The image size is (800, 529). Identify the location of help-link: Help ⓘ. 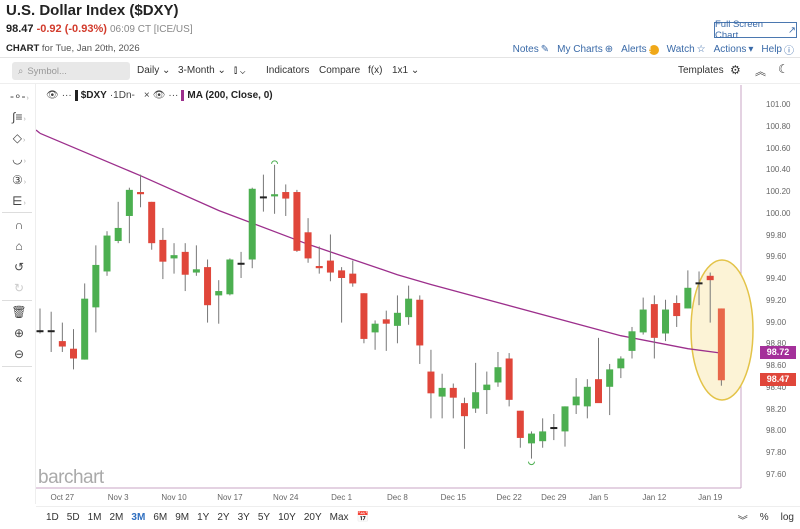
(777, 49).